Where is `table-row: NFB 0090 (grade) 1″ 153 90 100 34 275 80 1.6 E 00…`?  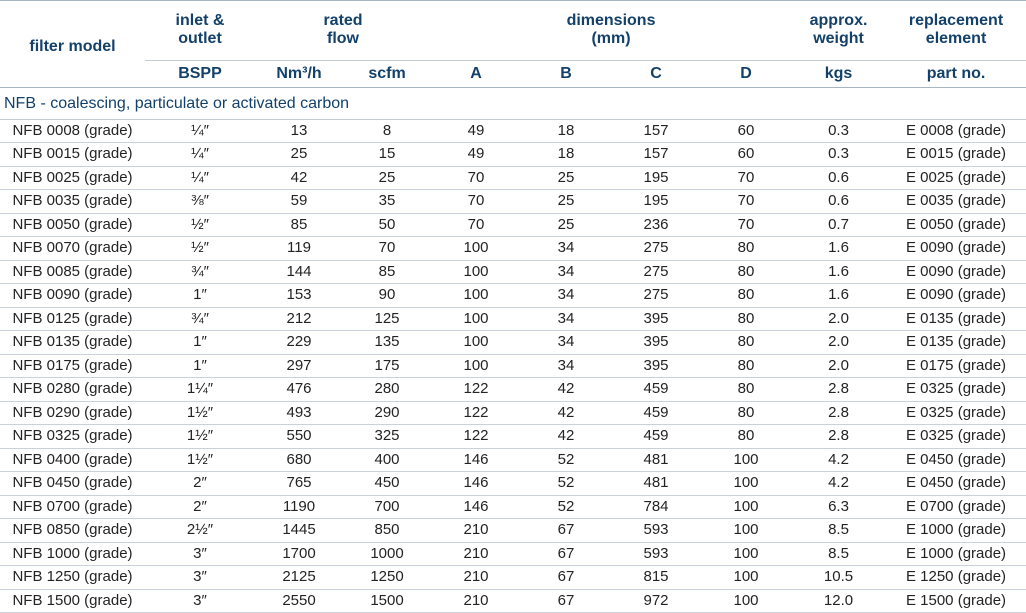
table-row: NFB 0090 (grade) 1″ 153 90 100 34 275 80 1.6 E 00… is located at coordinates (513, 295).